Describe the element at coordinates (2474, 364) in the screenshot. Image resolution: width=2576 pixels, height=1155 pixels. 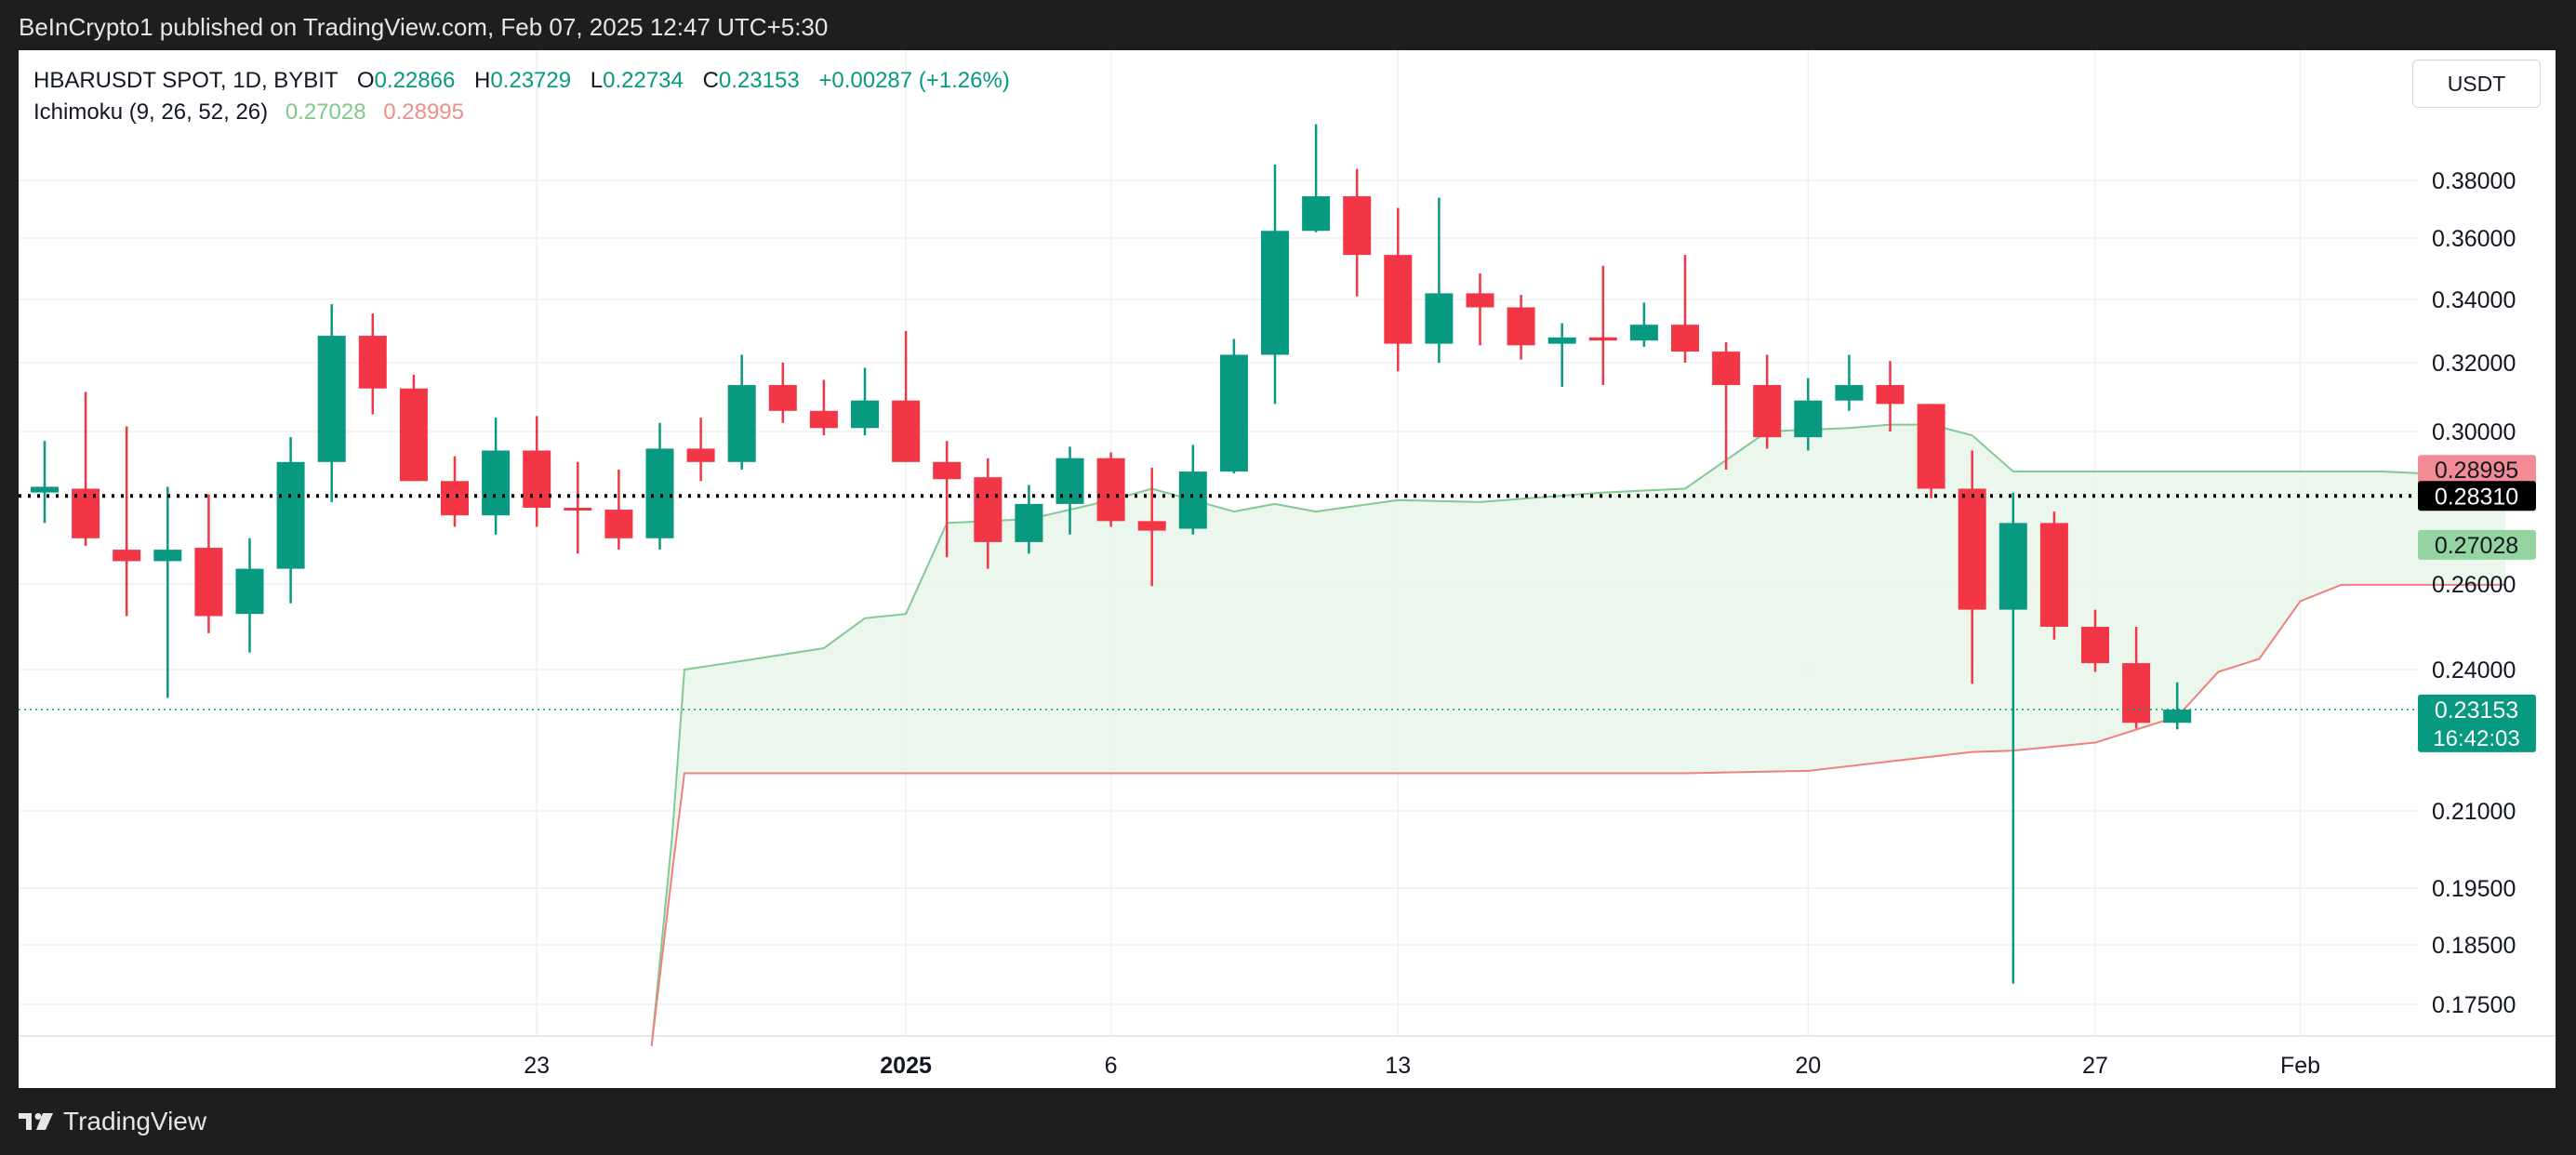
I see `y-tick-label: 0.32000` at that location.